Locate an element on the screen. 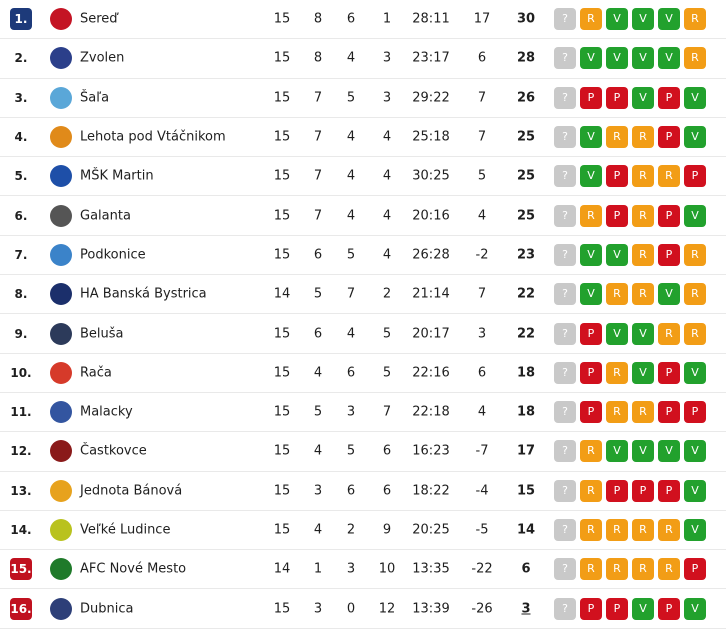 This screenshot has height=630, width=726. table-row: 7. Podkonice 15 6 5 4 26:28 -2 23? V V R P R is located at coordinates (363, 256).